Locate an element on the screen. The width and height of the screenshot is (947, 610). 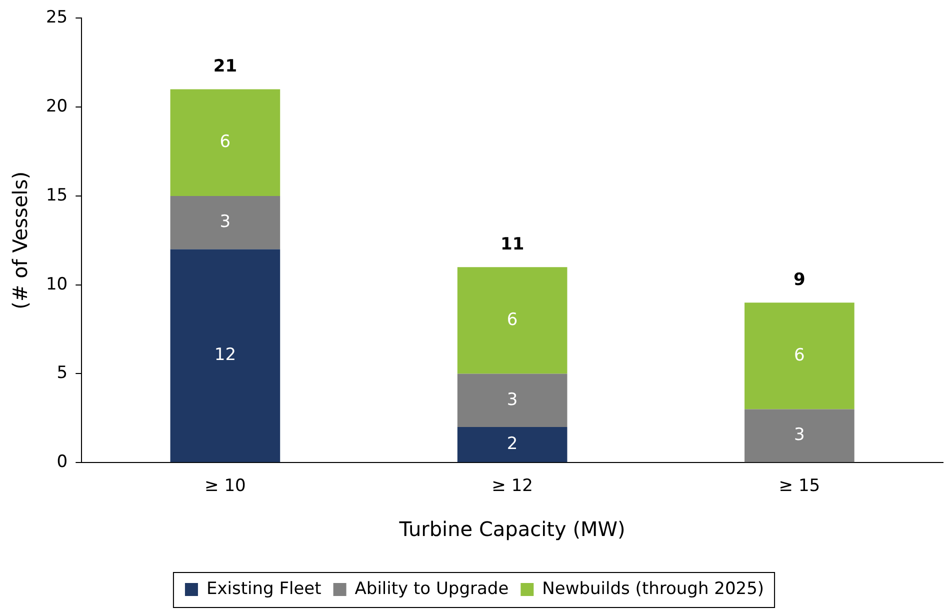
y-tick-label: 15 is located at coordinates (57, 195).